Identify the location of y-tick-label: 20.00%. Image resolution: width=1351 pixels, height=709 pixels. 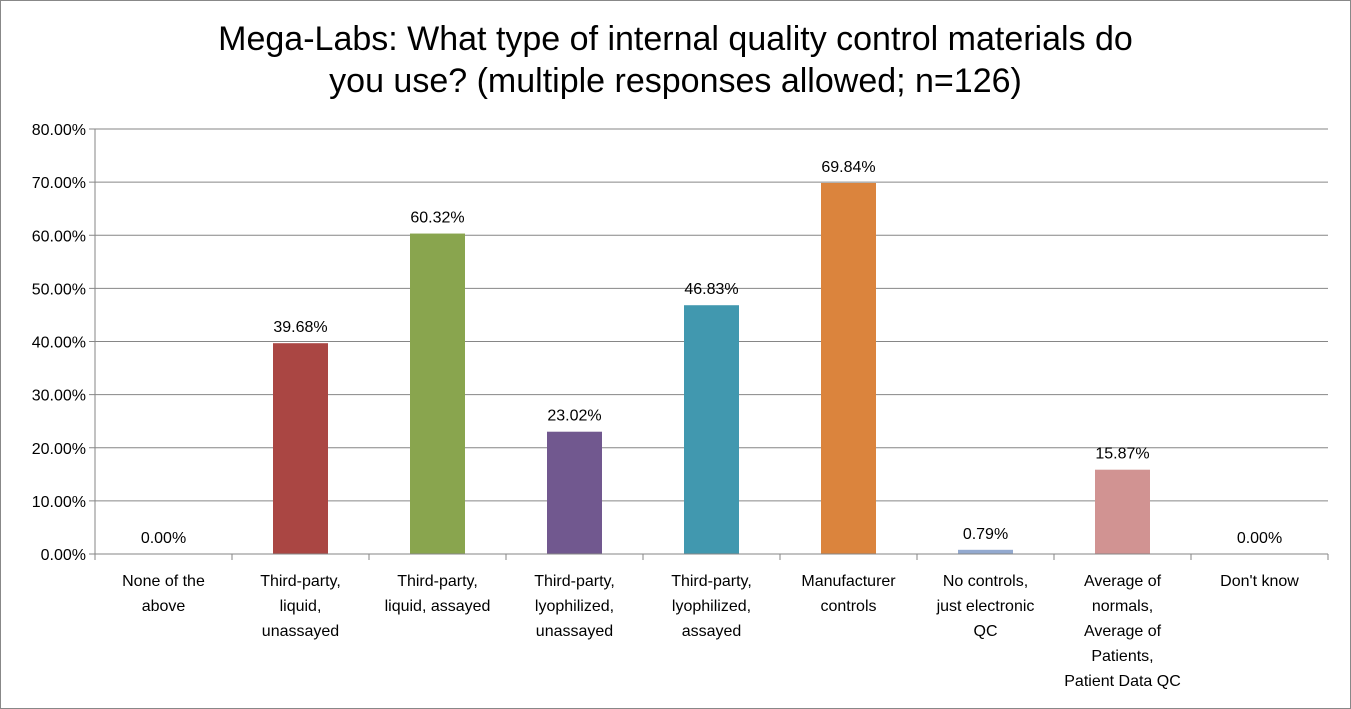
(59, 449).